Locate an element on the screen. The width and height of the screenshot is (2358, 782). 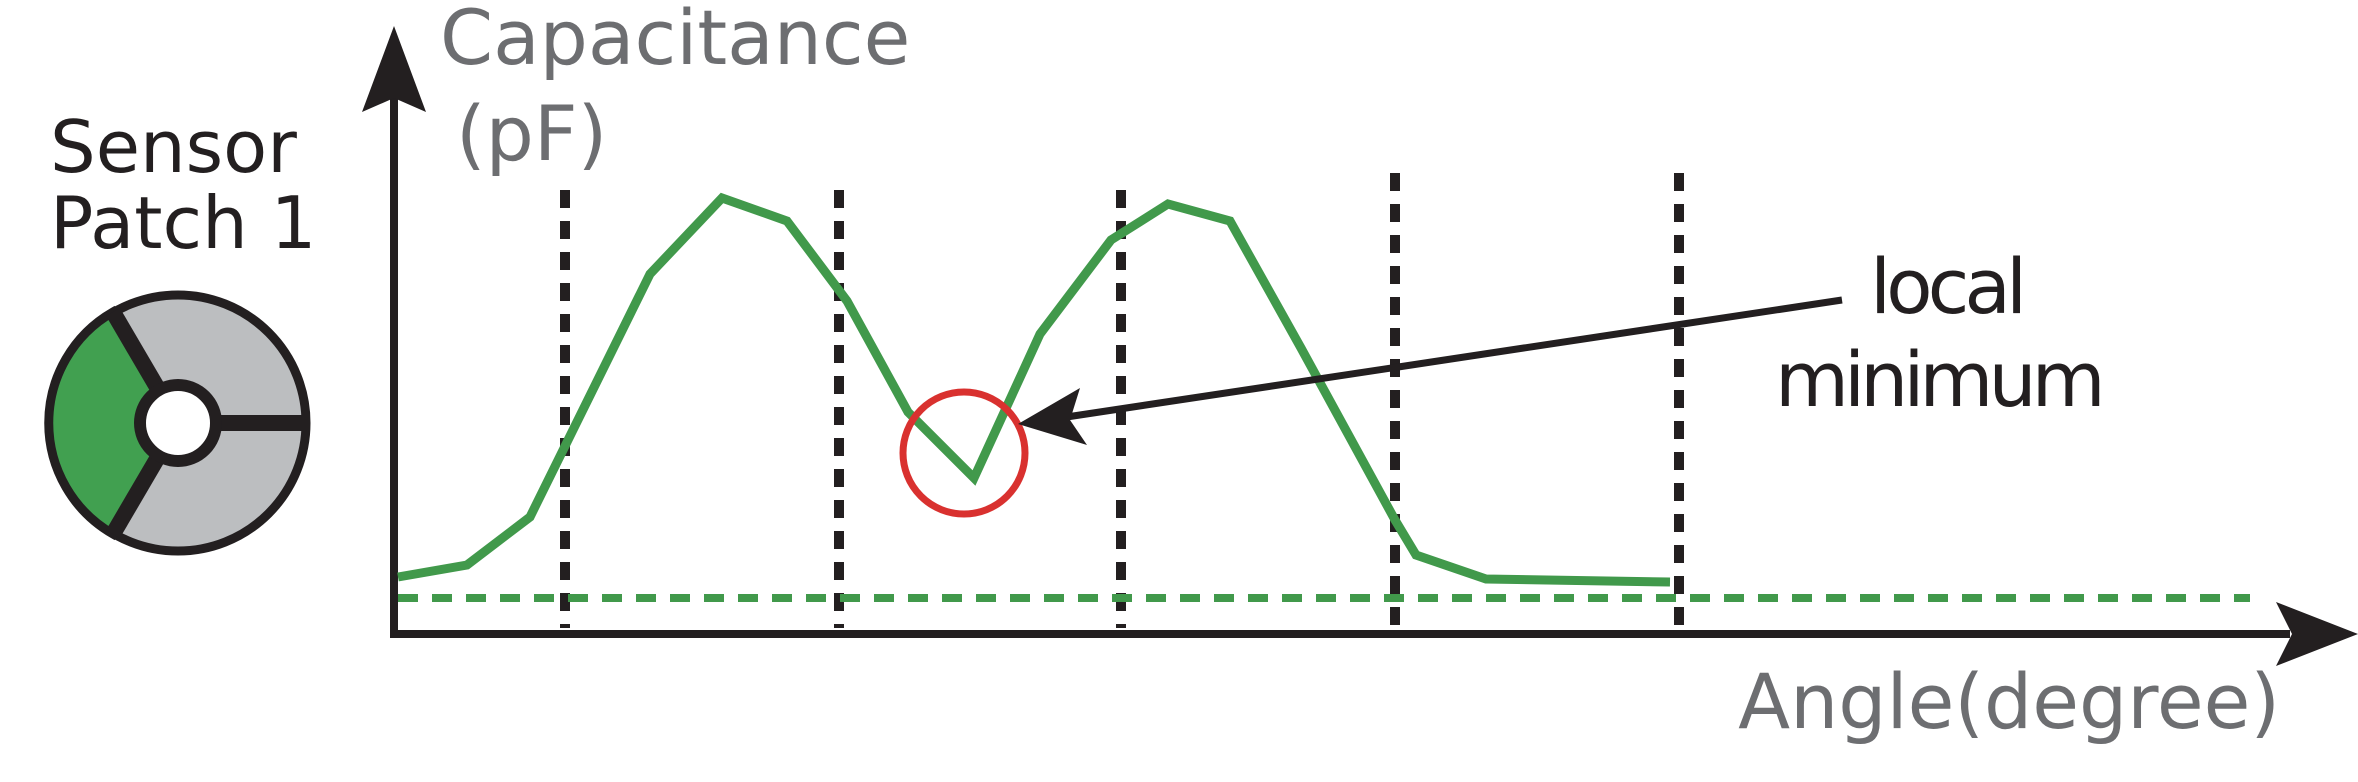
y-axis-label-line1: Capacitance is located at coordinates (675, 41).